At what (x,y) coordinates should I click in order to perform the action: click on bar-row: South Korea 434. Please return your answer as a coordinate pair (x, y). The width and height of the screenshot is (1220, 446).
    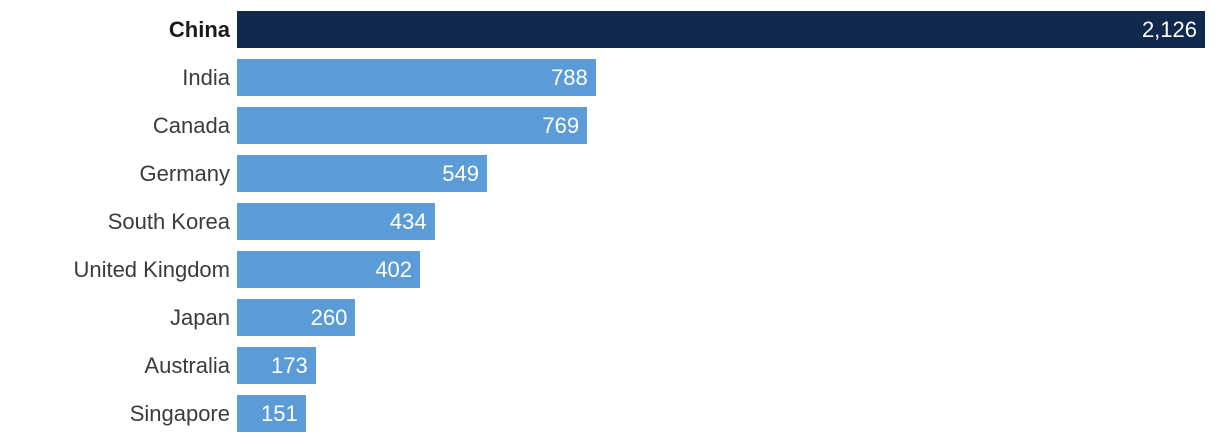
    Looking at the image, I should click on (602, 221).